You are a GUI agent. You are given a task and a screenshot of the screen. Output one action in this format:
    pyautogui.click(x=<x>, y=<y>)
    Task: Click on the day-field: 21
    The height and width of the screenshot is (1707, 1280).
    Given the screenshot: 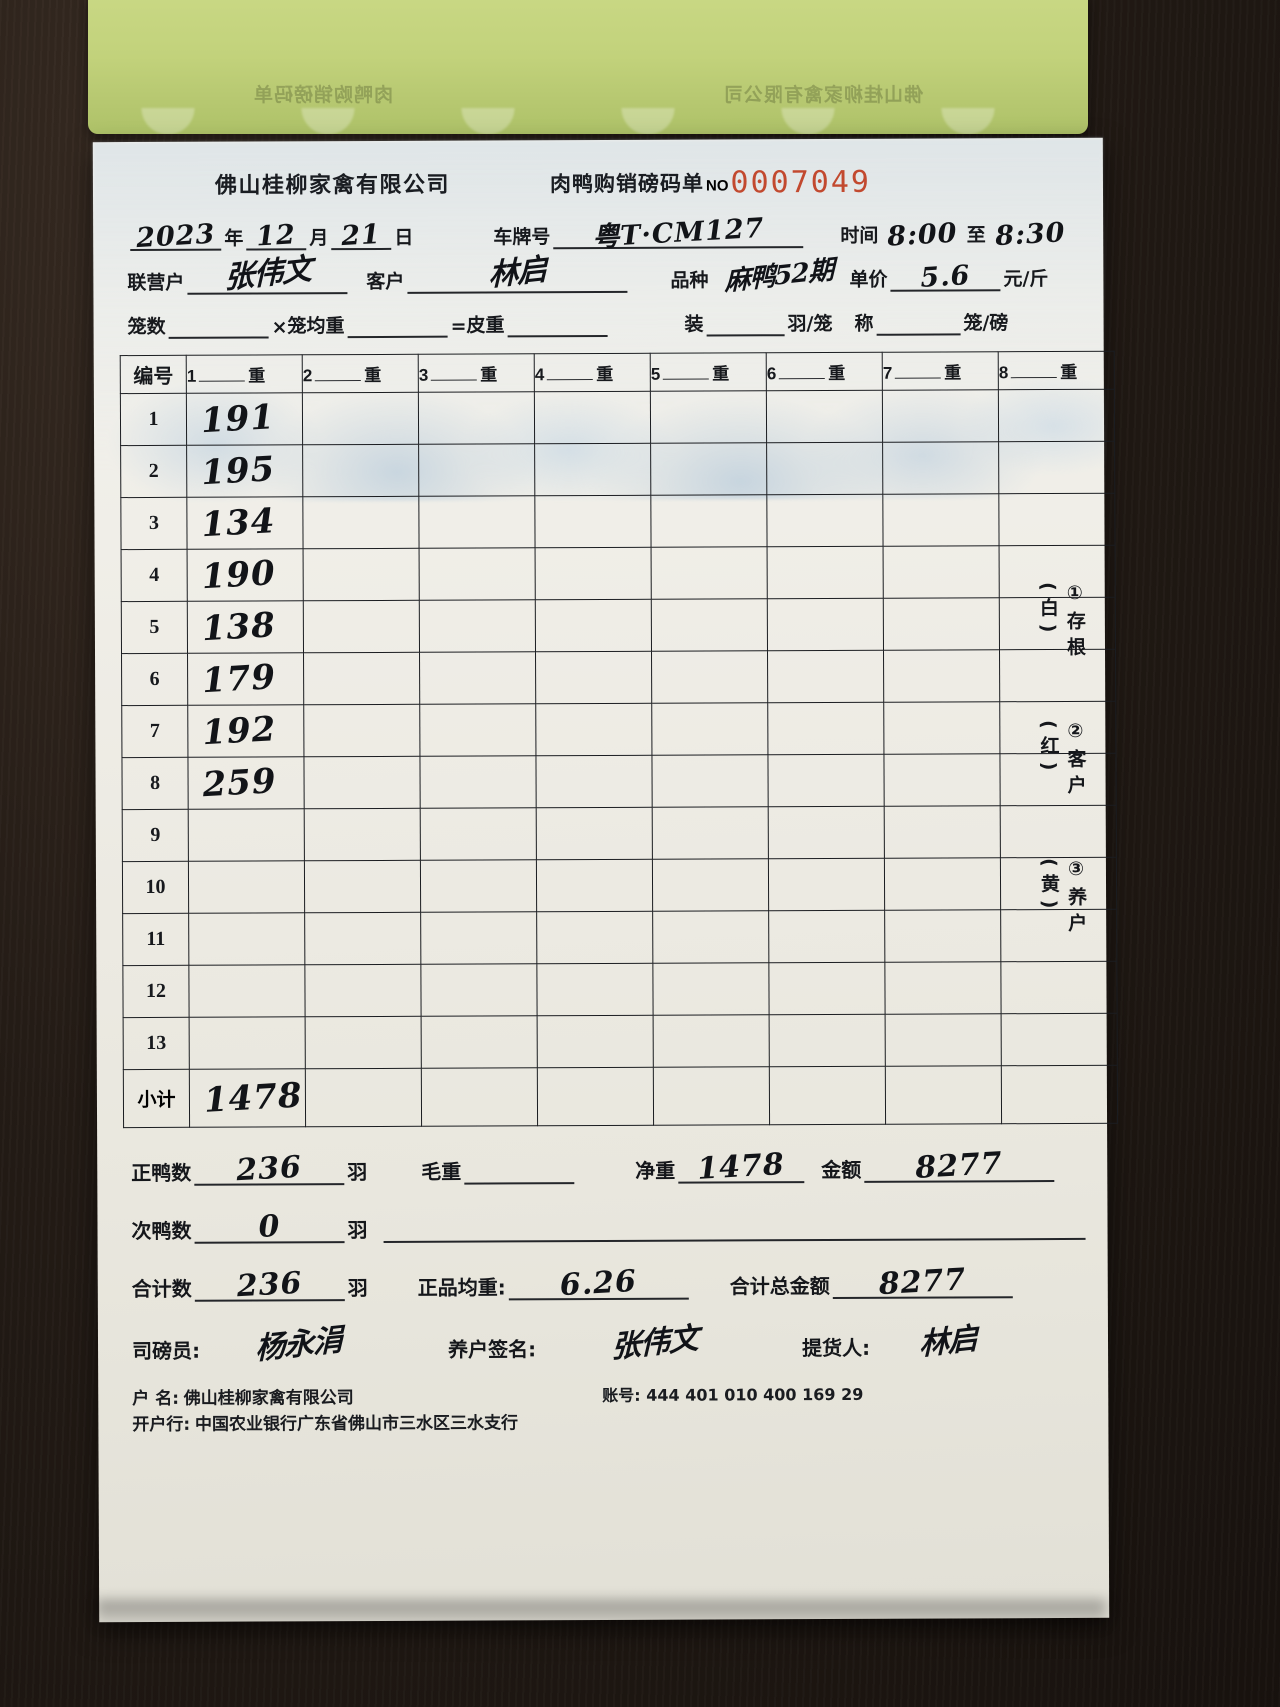 What is the action you would take?
    pyautogui.click(x=361, y=235)
    